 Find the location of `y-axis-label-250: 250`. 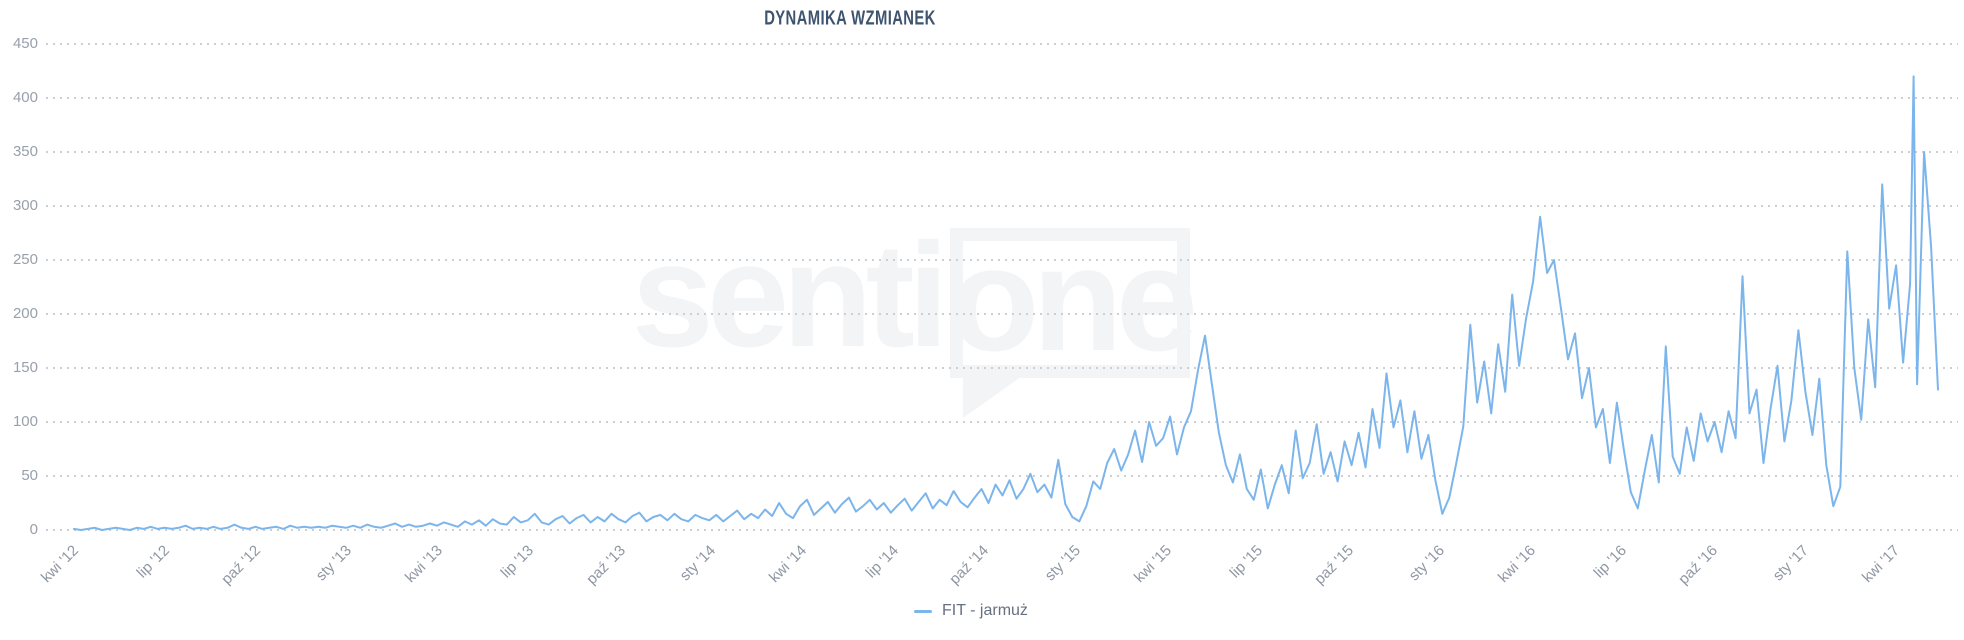

y-axis-label-250: 250 is located at coordinates (25, 259).